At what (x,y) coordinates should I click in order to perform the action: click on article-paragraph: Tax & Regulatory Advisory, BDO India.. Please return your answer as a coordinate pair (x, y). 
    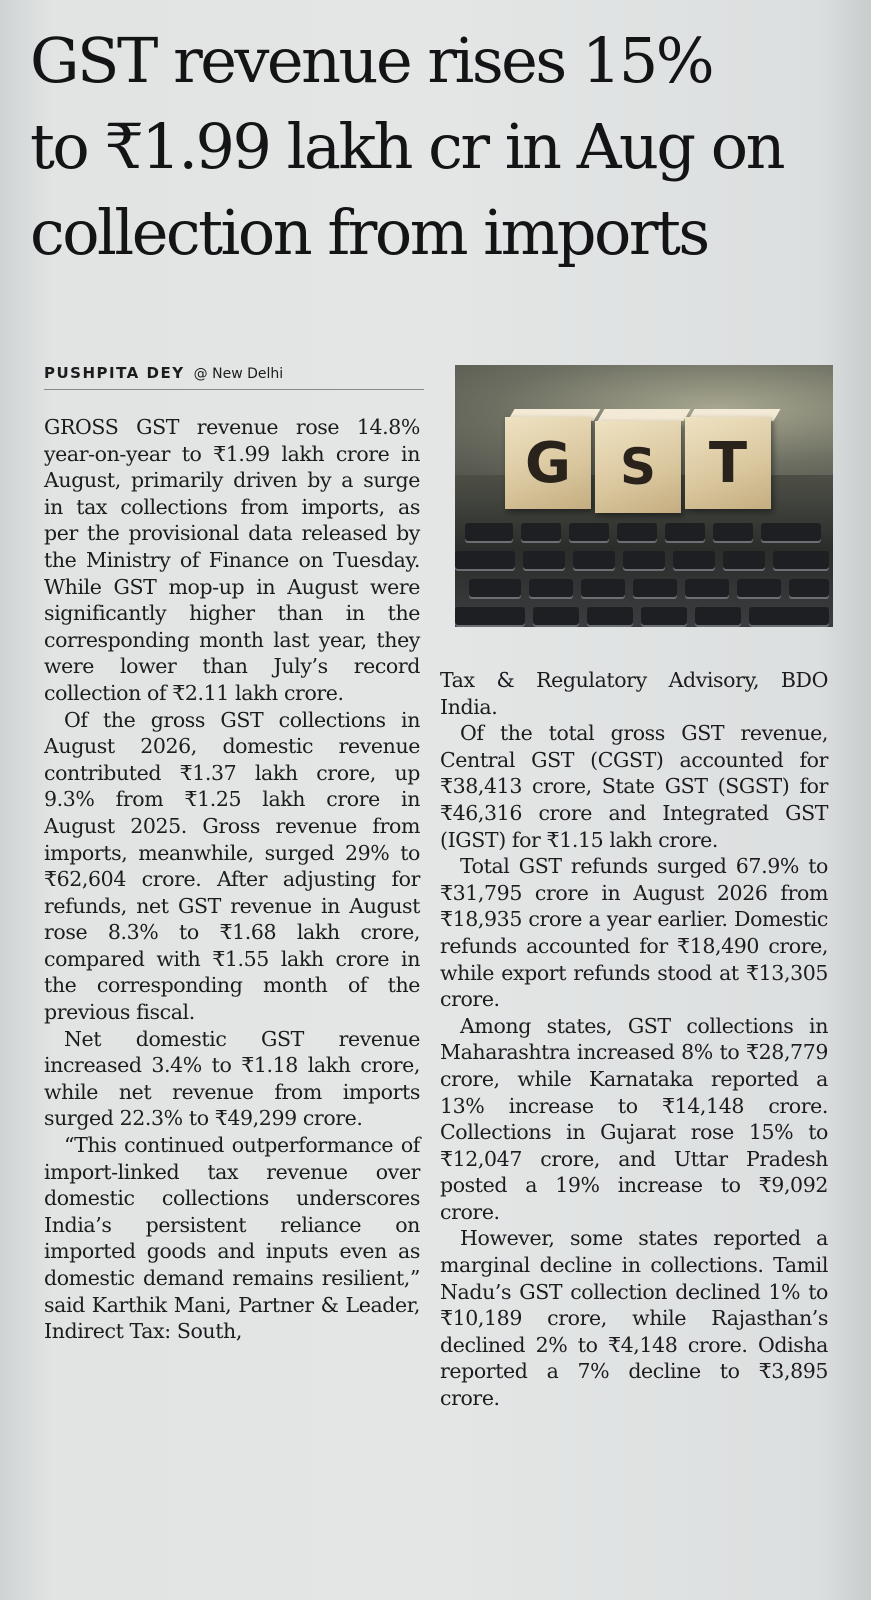
    Looking at the image, I should click on (634, 693).